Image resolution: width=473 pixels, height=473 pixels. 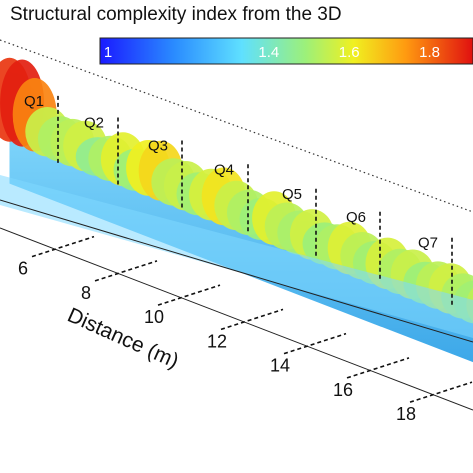 I want to click on quadrat-label: Q3, so click(x=158, y=146).